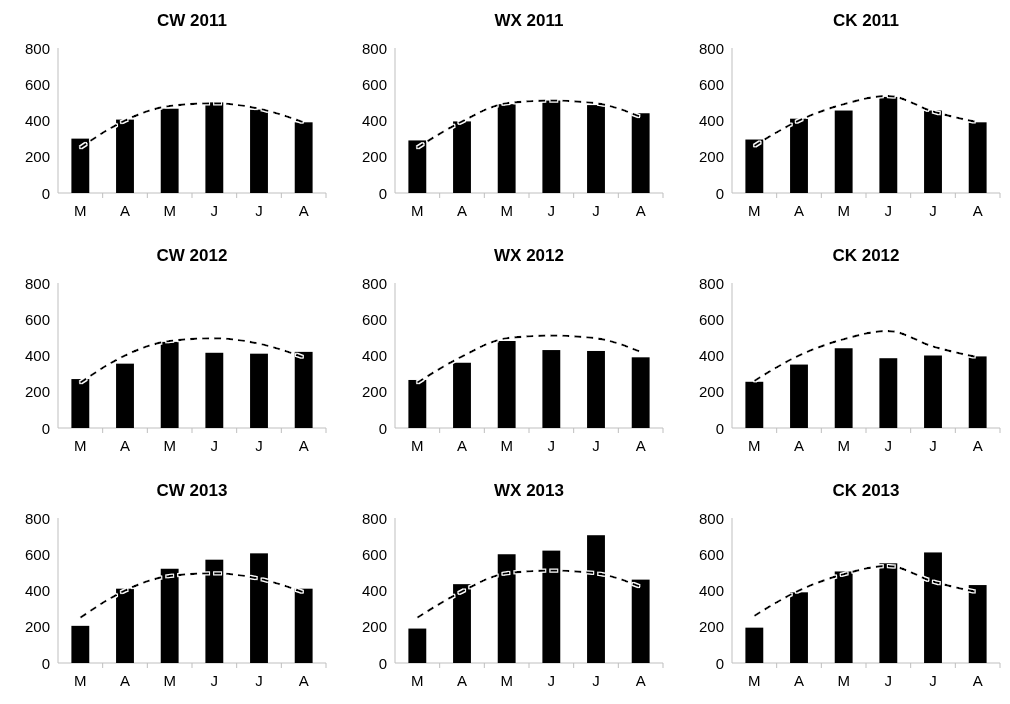 This screenshot has height=704, width=1010. I want to click on chart-title: WX 2013, so click(529, 490).